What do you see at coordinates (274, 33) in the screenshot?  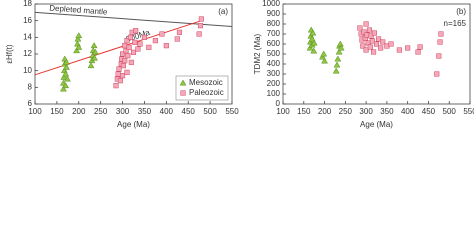 I see `y-tick-label: 700` at bounding box center [274, 33].